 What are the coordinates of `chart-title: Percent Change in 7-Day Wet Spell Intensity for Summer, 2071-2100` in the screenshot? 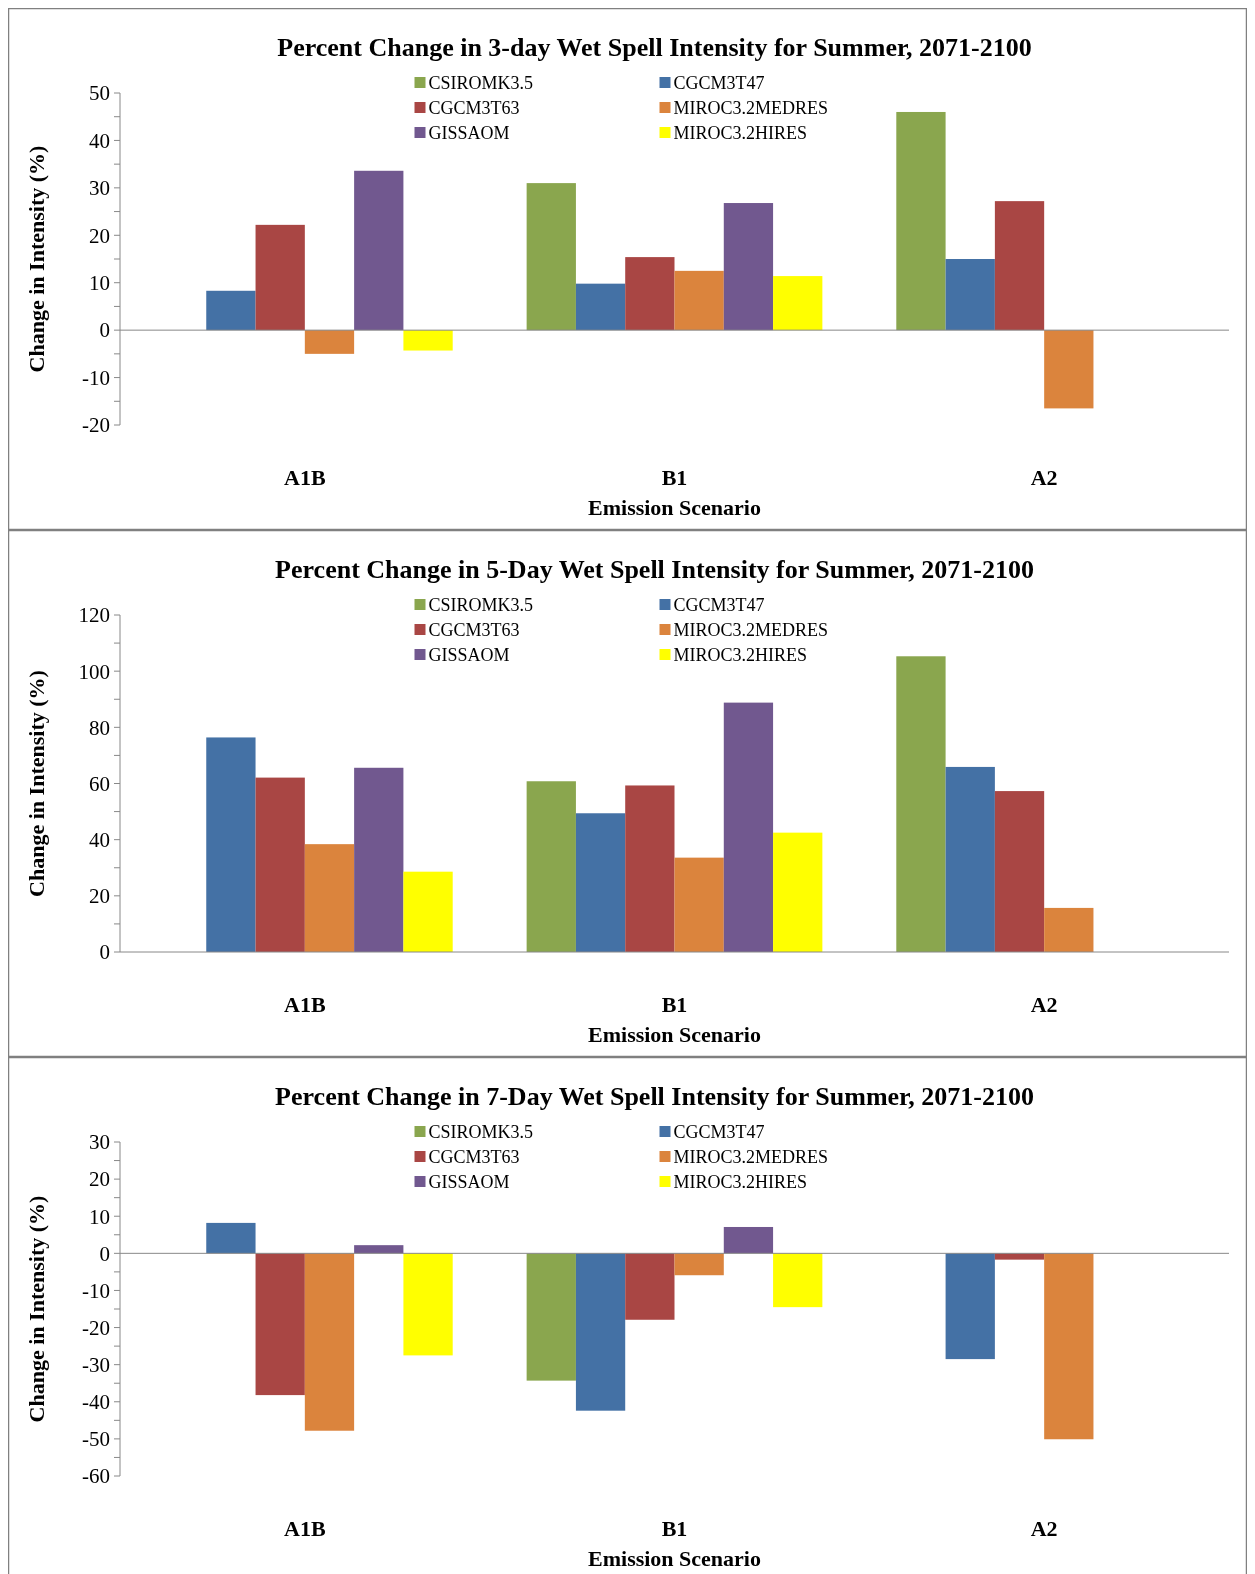 It's located at (654, 1096).